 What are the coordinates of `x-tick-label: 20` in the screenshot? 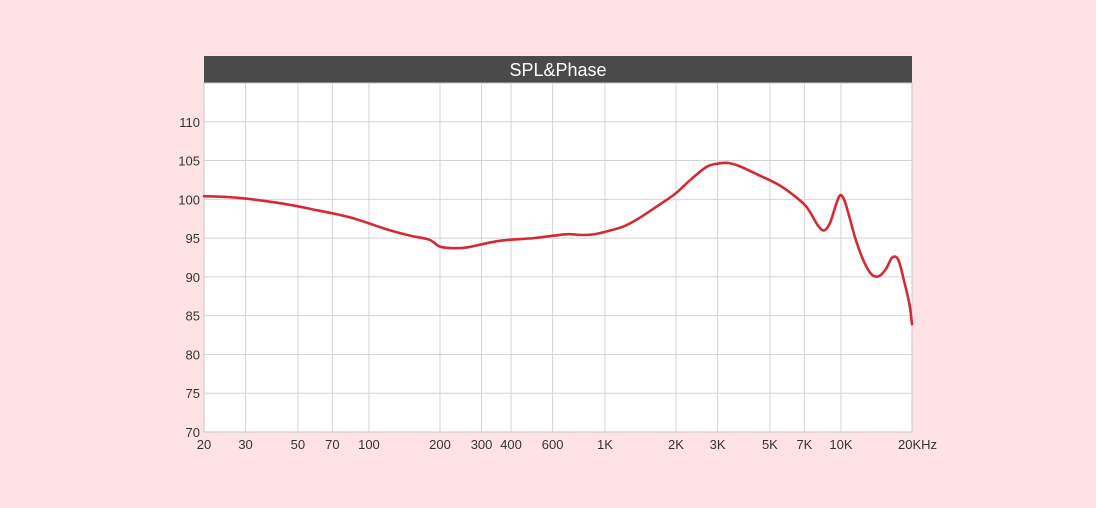 It's located at (204, 444).